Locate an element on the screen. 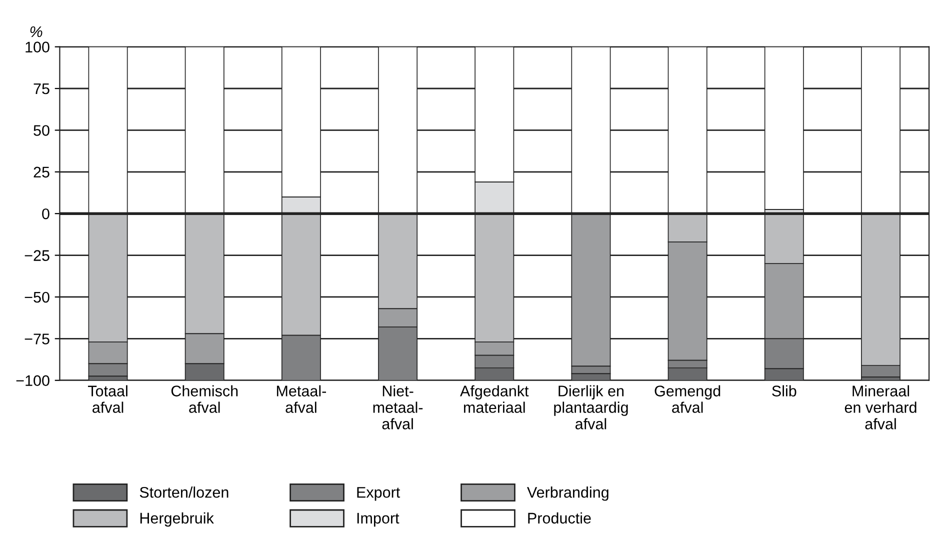 The image size is (948, 538). legend-label: Import is located at coordinates (378, 519).